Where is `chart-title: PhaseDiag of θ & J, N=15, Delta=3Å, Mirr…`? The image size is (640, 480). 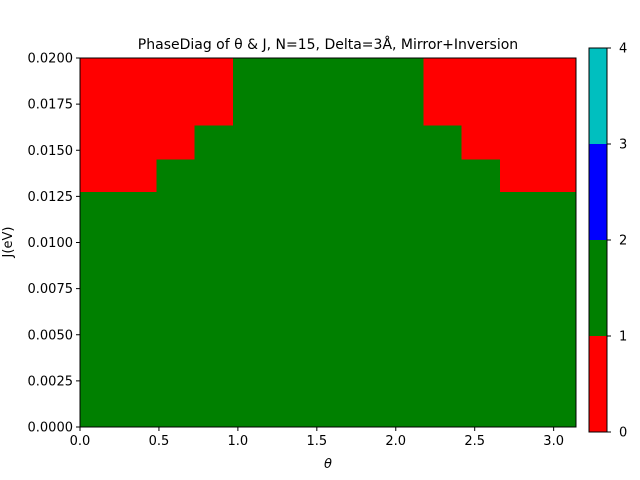 chart-title: PhaseDiag of θ & J, N=15, Delta=3Å, Mirr… is located at coordinates (328, 44).